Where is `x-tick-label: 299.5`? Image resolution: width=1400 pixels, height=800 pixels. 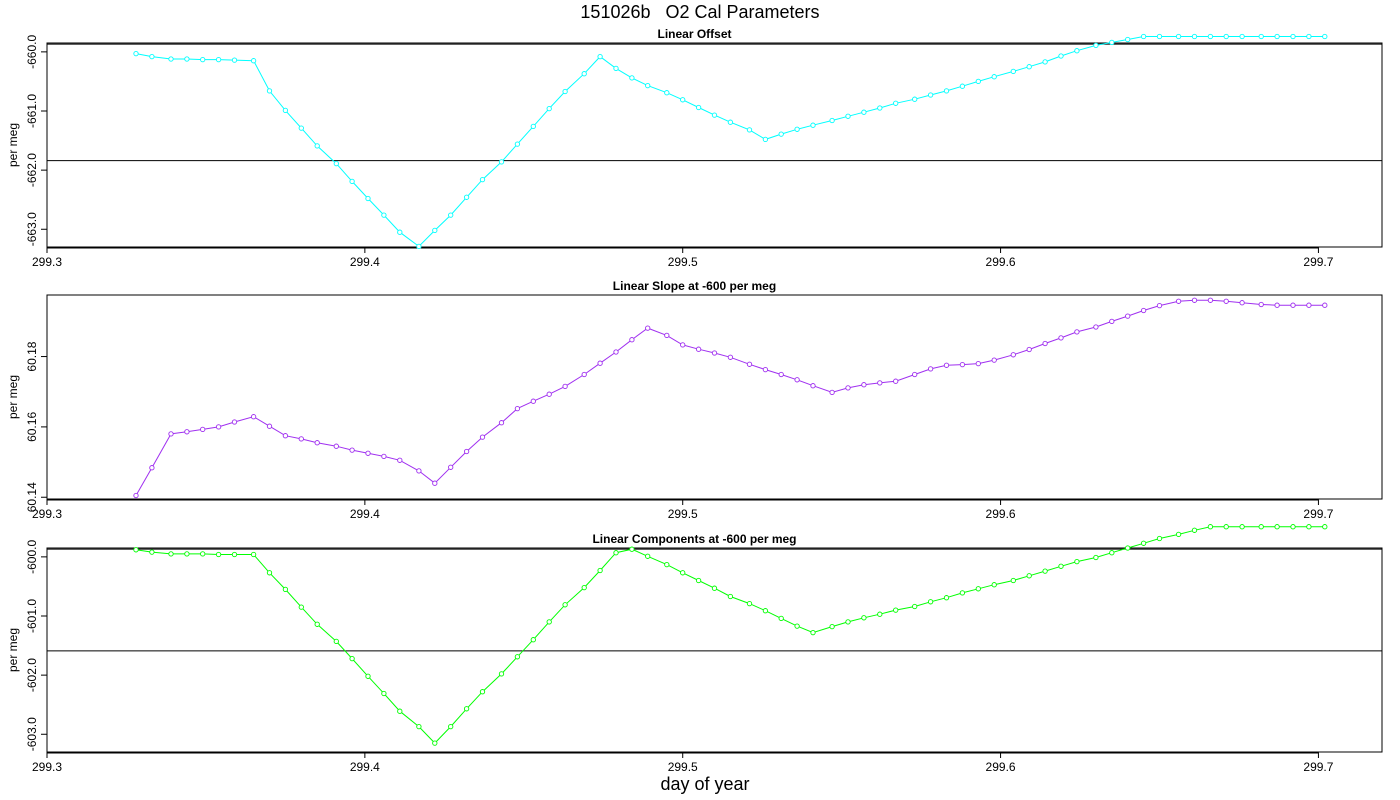
x-tick-label: 299.5 is located at coordinates (683, 514).